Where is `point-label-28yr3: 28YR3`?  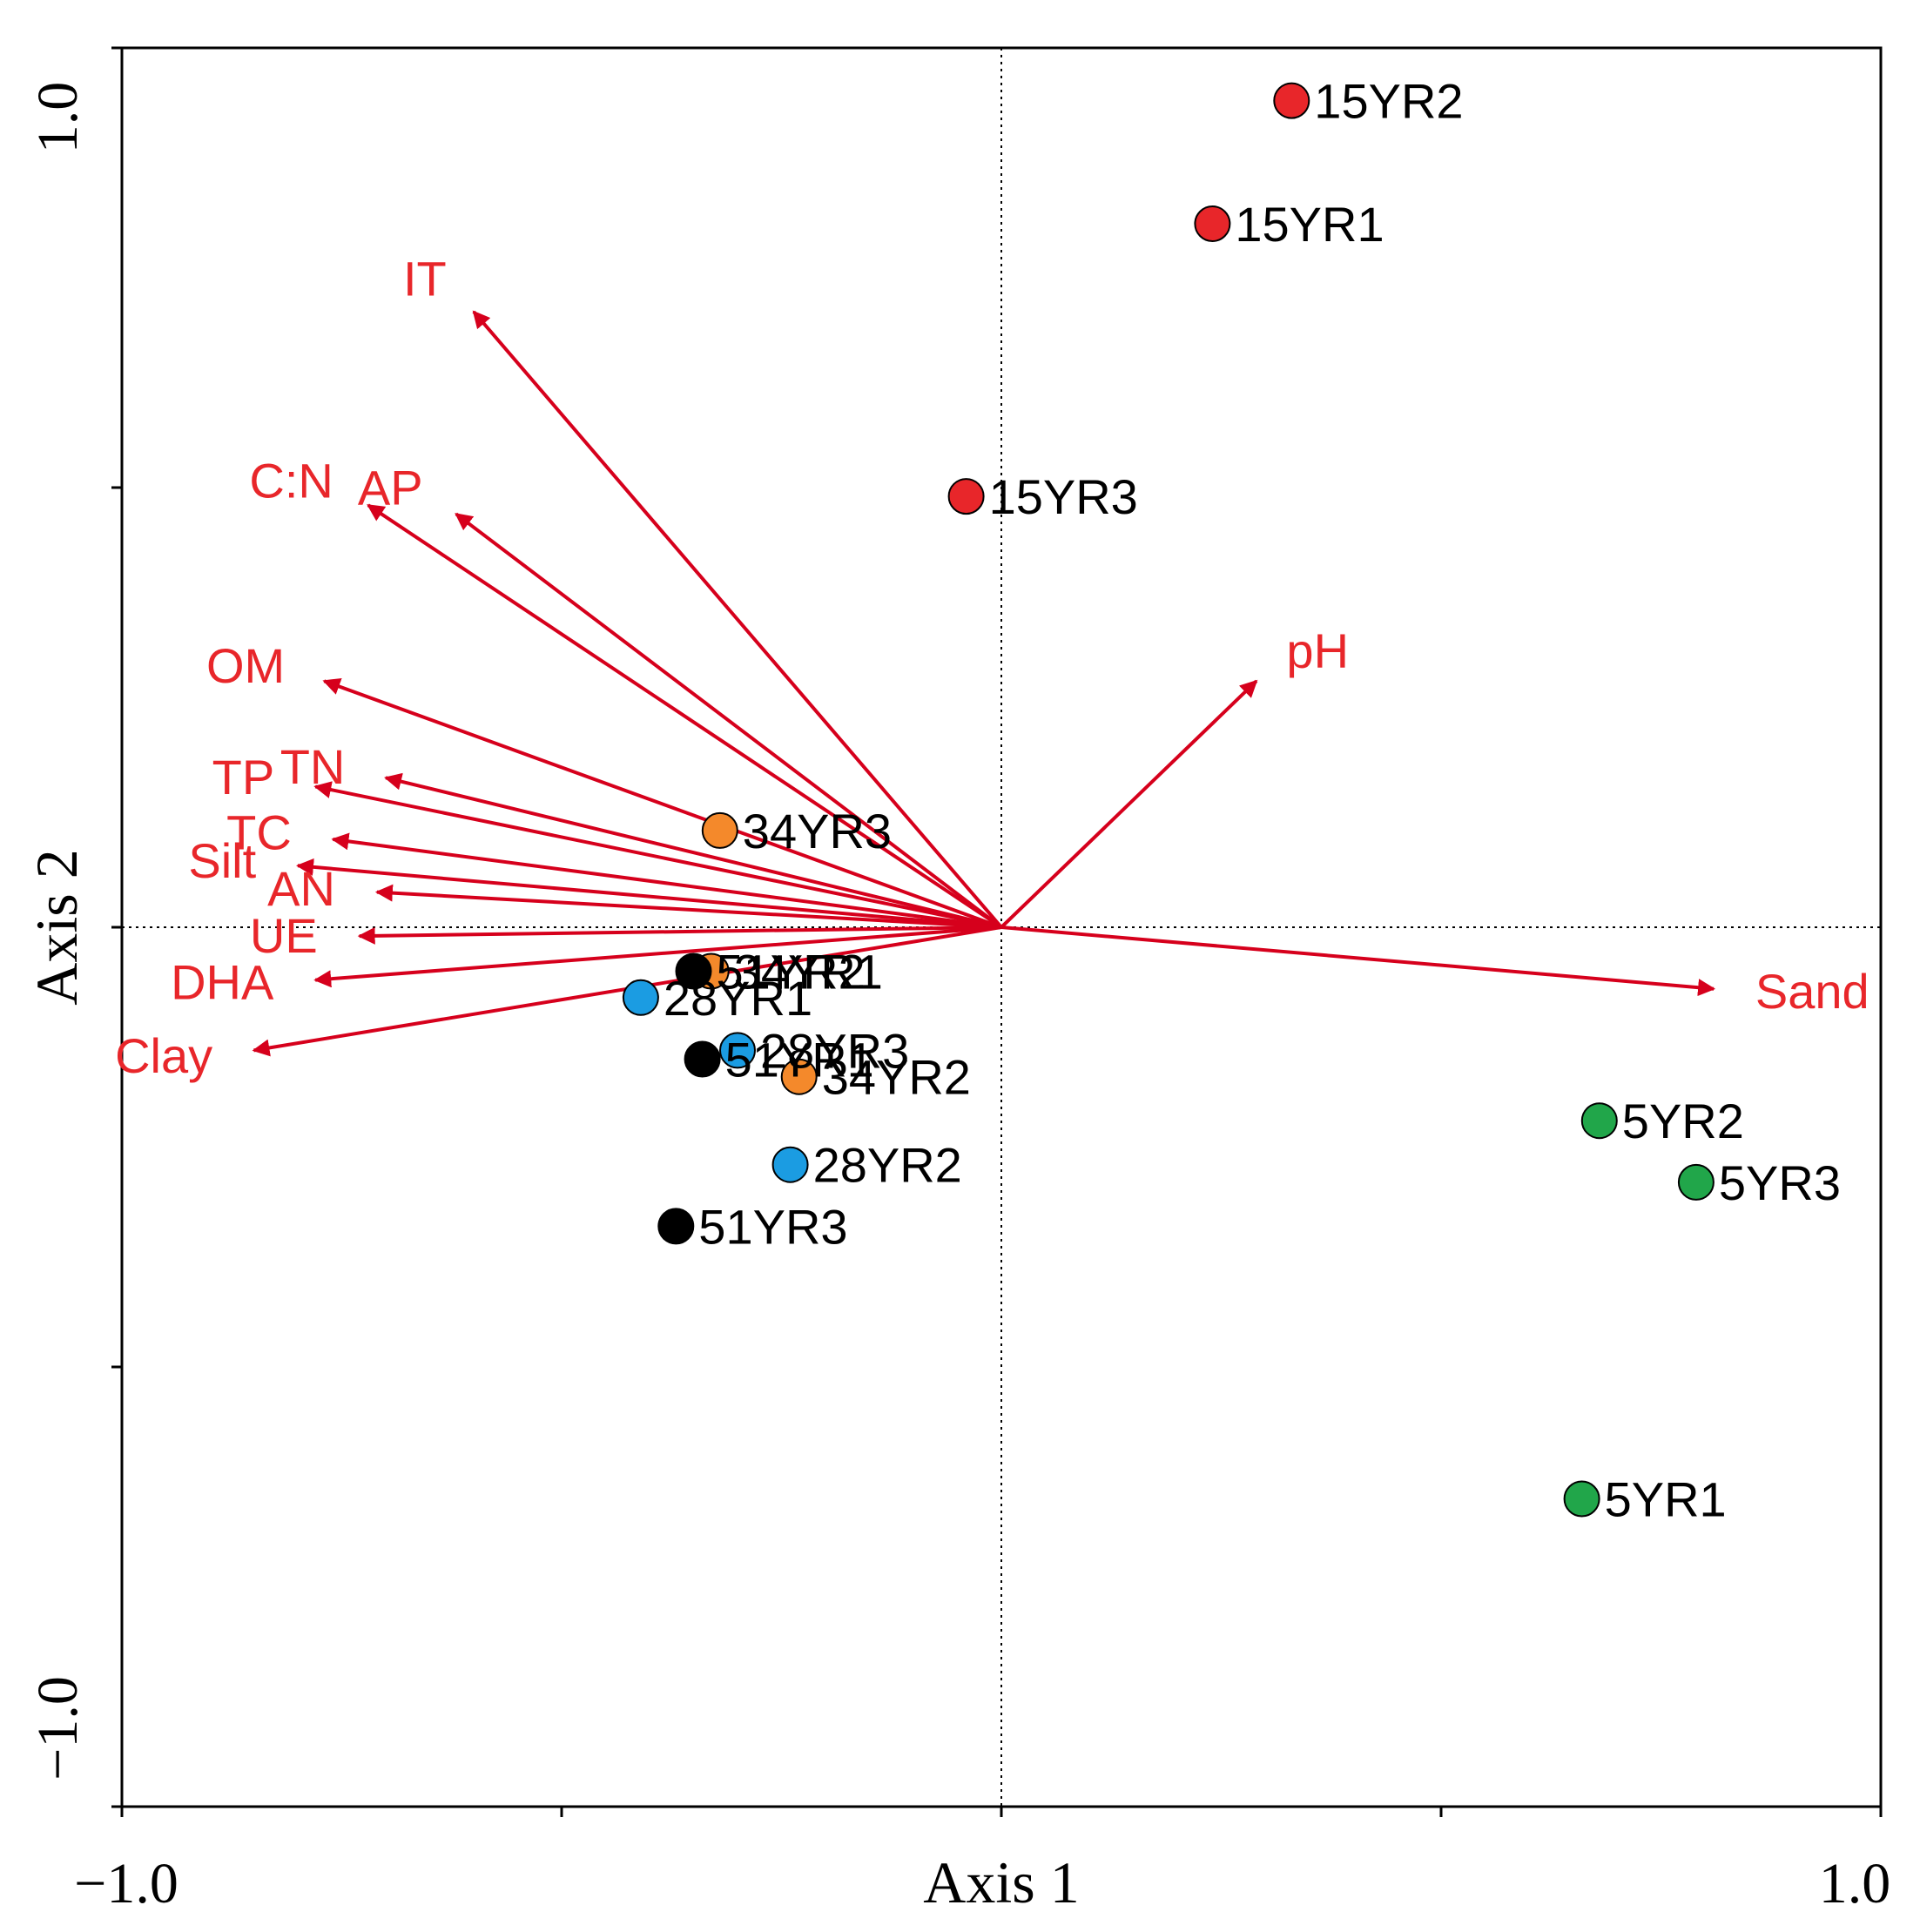
point-label-28yr3: 28YR3 is located at coordinates (834, 1050).